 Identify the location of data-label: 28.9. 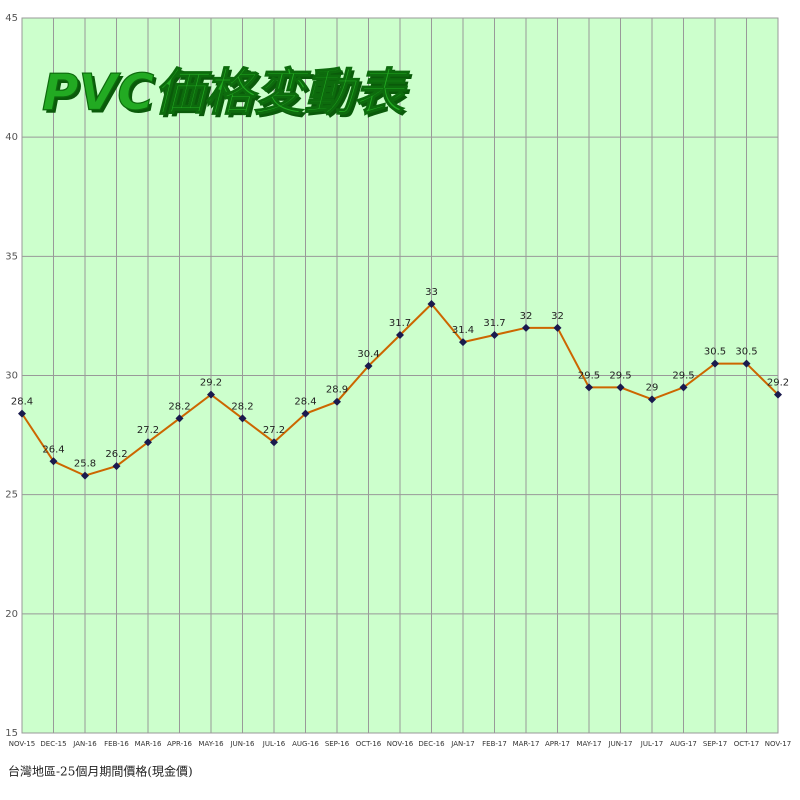
(337, 390).